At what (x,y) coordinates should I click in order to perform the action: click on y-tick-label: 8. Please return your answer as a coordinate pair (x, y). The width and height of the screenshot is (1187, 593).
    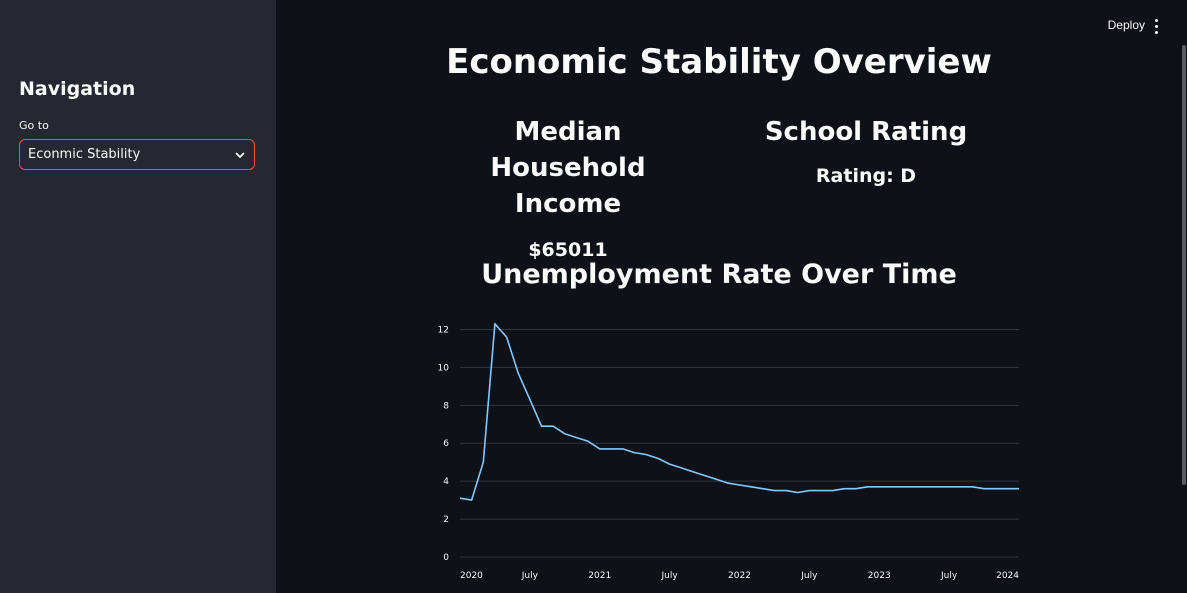
    Looking at the image, I should click on (446, 406).